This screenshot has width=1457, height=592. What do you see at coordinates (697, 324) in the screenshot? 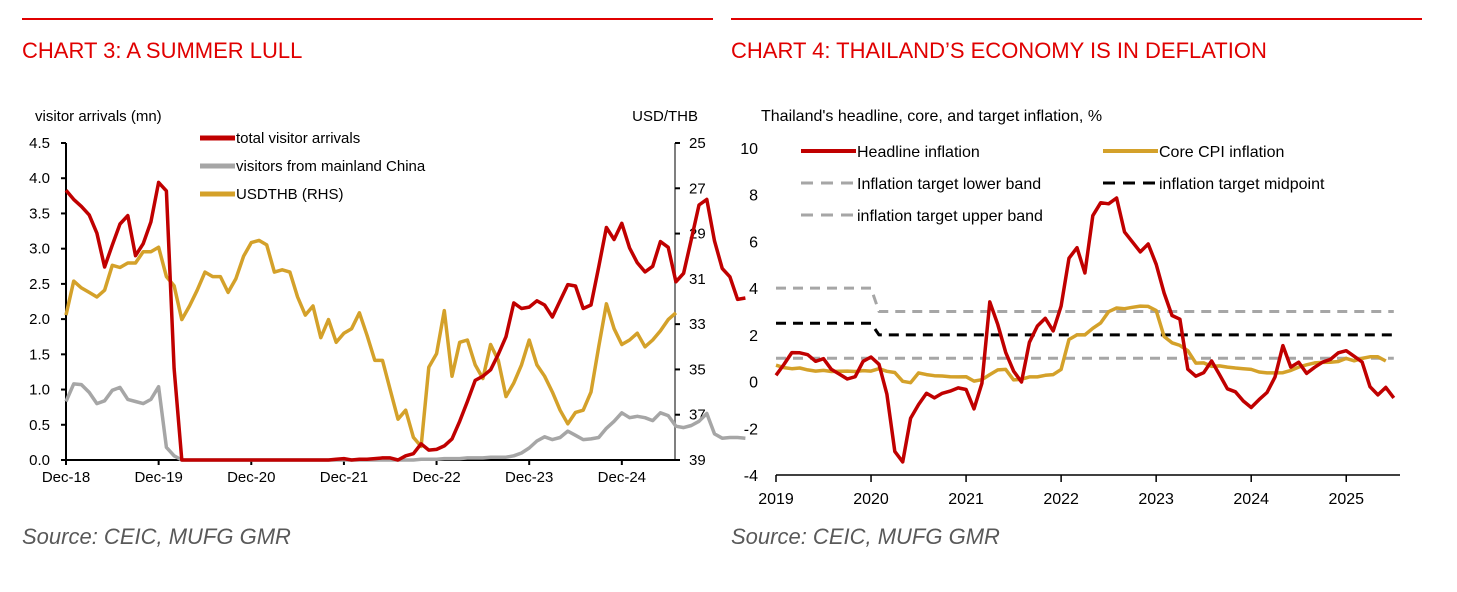
I see `chart3-right-tick-label: 33` at bounding box center [697, 324].